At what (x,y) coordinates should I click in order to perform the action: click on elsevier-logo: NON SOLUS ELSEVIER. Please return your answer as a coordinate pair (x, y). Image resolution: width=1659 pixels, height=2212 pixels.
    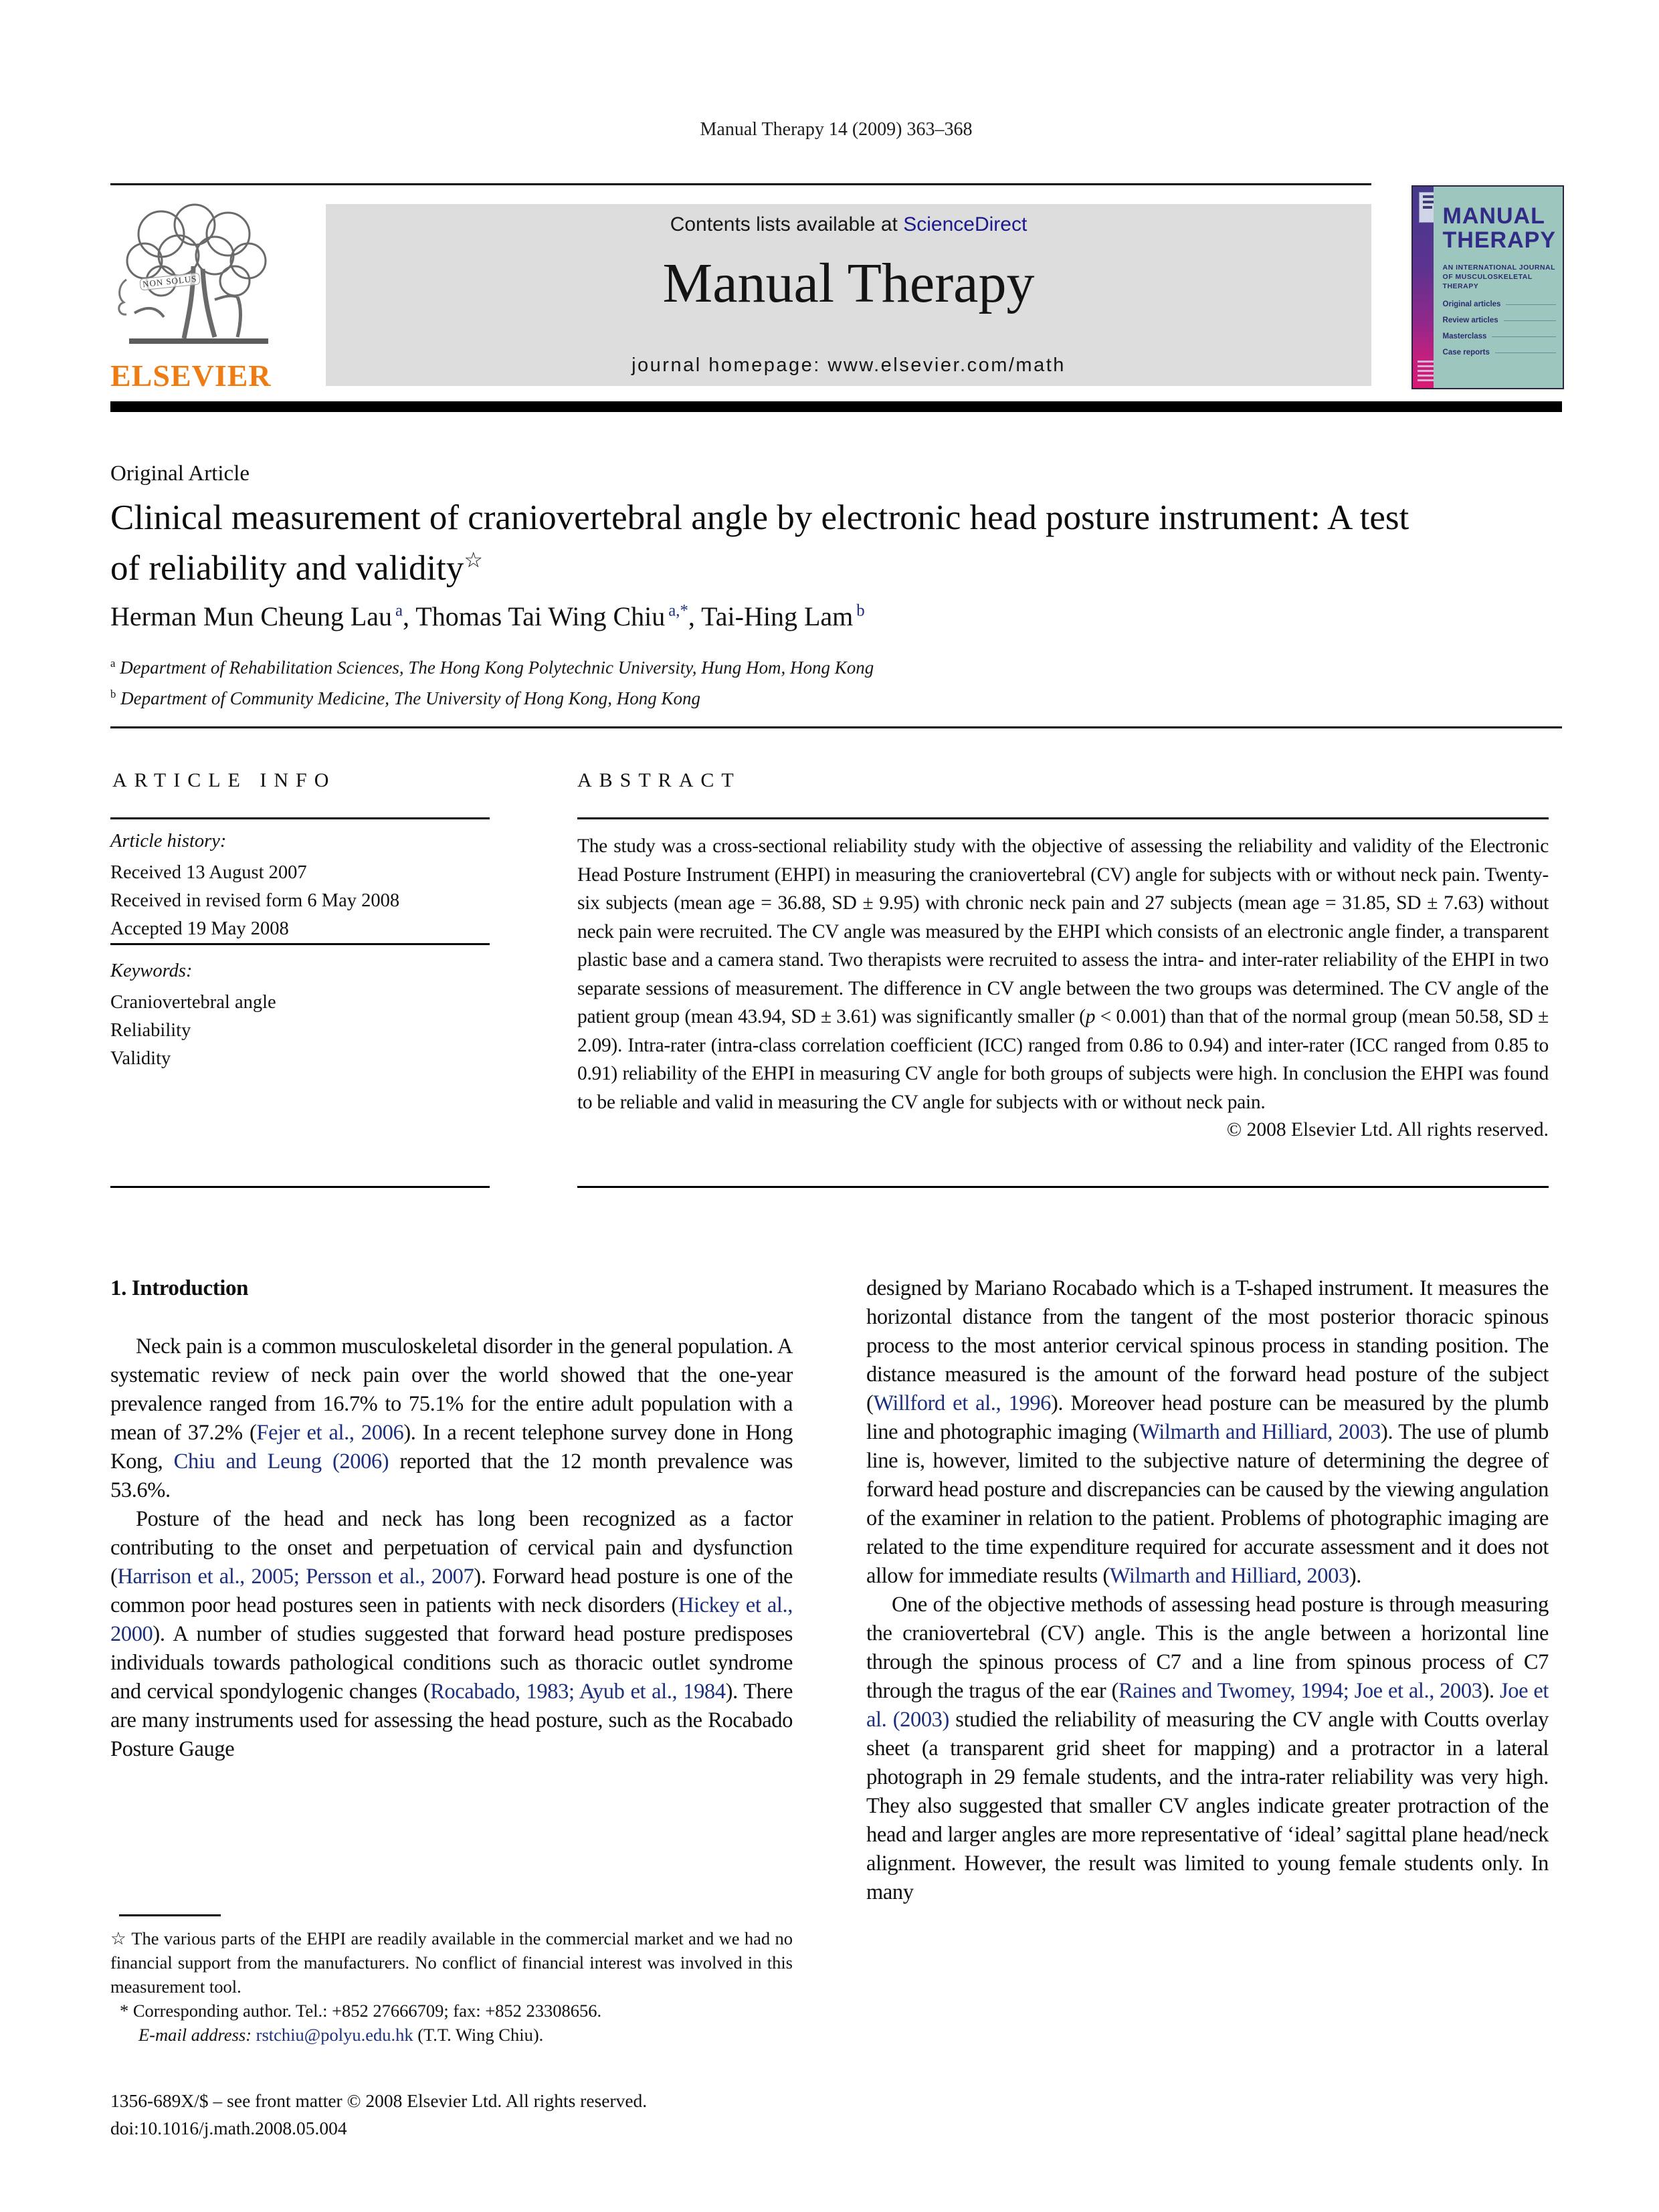
    Looking at the image, I should click on (200, 295).